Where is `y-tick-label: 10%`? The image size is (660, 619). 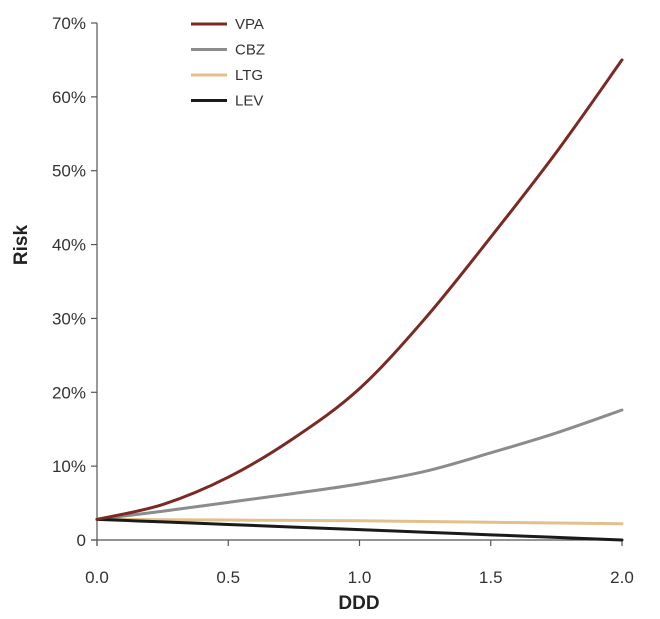
y-tick-label: 10% is located at coordinates (69, 466).